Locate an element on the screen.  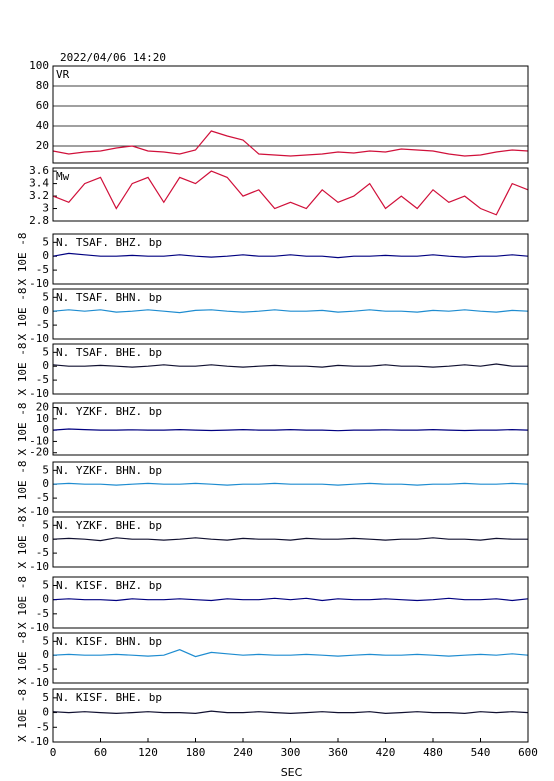
x-tick-label: 360 is located at coordinates (338, 752).